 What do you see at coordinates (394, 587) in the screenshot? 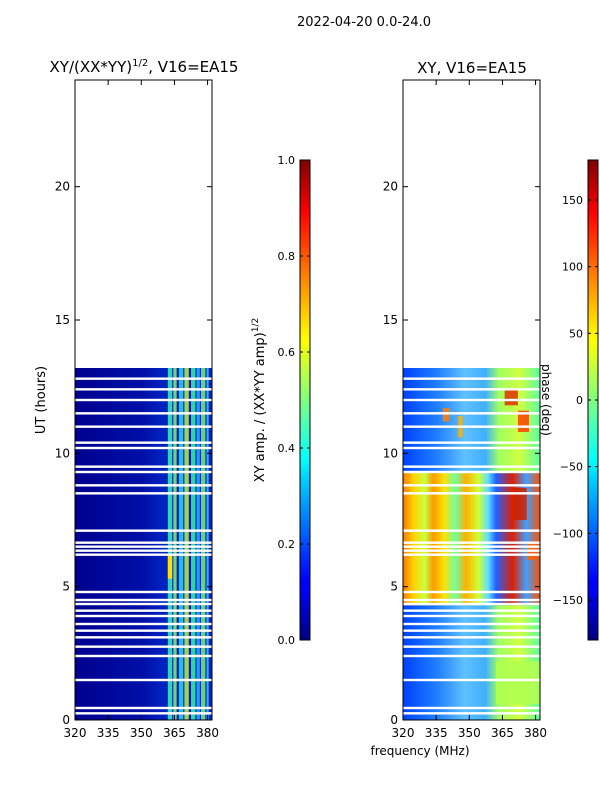
I see `phase-y-tick-label: 5` at bounding box center [394, 587].